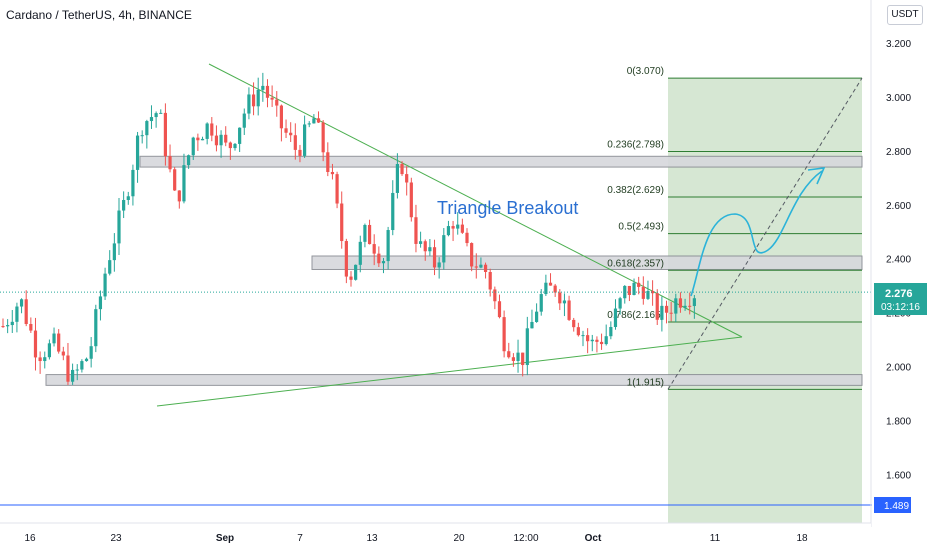 Image resolution: width=932 pixels, height=555 pixels. What do you see at coordinates (525, 538) in the screenshot?
I see `x-tick-label: 12:00` at bounding box center [525, 538].